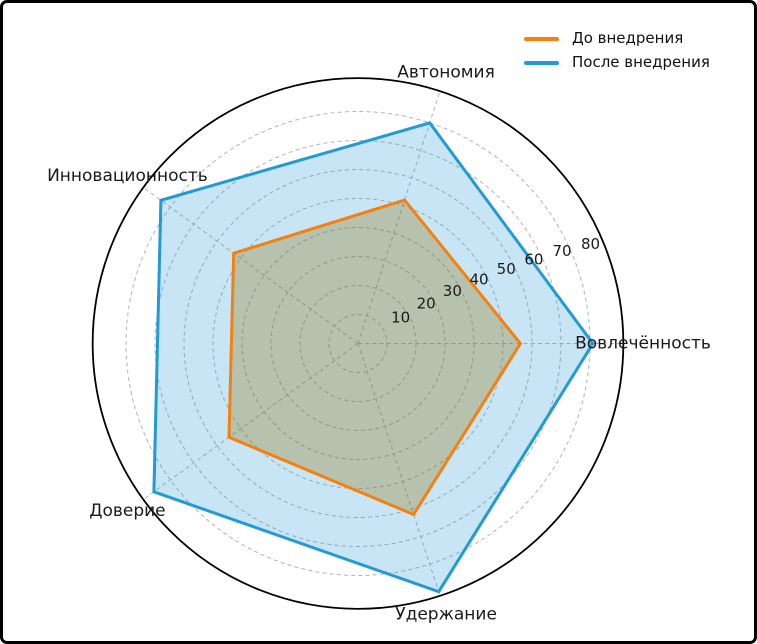 This screenshot has height=644, width=757. What do you see at coordinates (533, 259) in the screenshot?
I see `radial-tick-label: 60` at bounding box center [533, 259].